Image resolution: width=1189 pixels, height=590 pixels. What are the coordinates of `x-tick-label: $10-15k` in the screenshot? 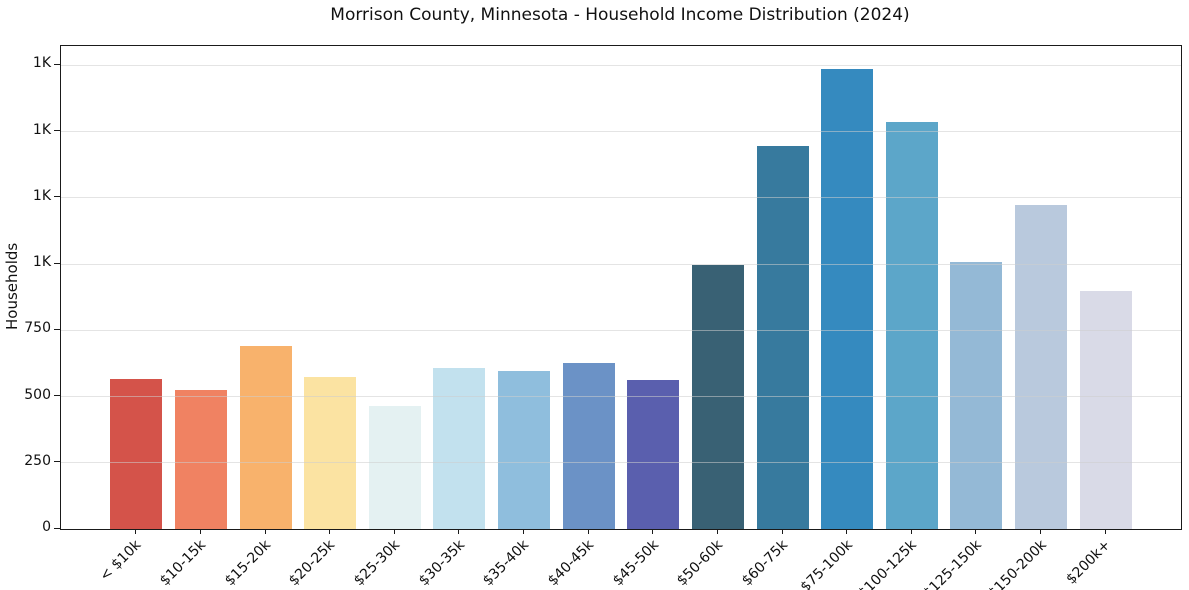 It's located at (183, 563).